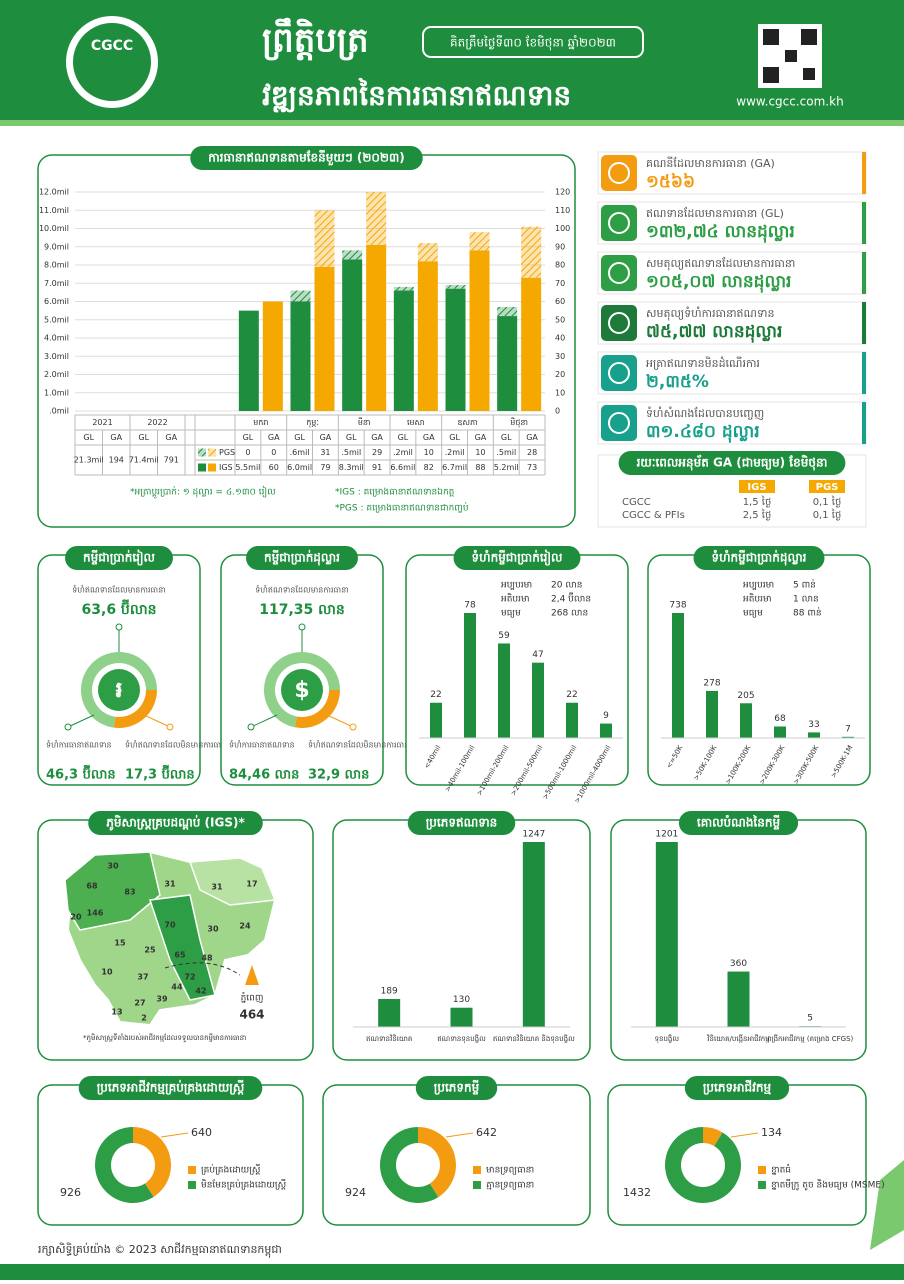  What do you see at coordinates (92, 886) in the screenshot?
I see `region-value: 68` at bounding box center [92, 886].